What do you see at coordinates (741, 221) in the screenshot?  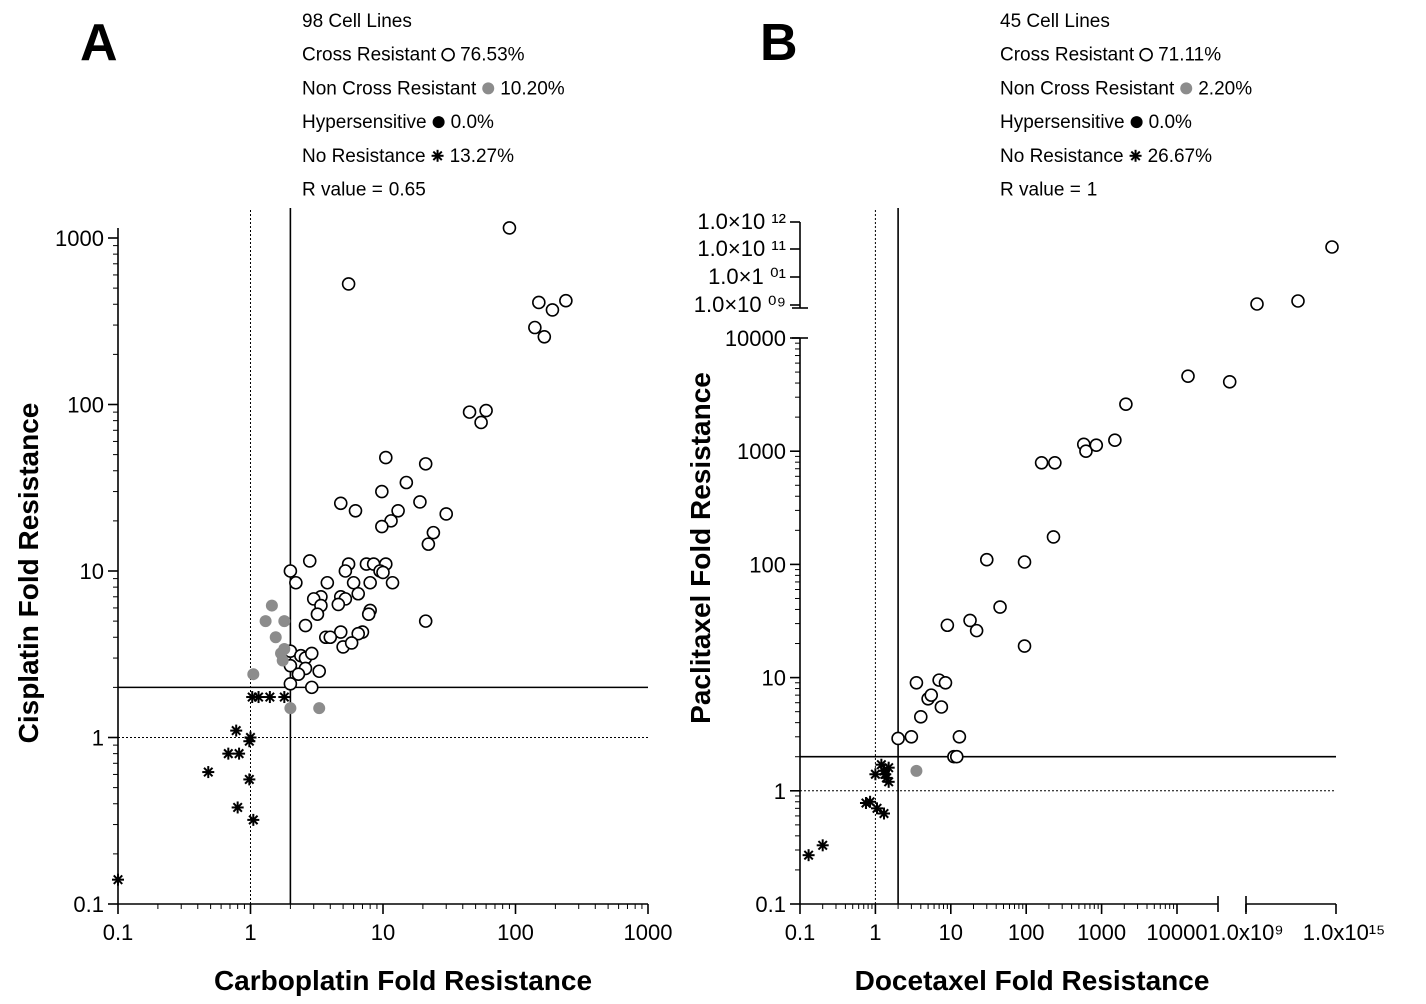 I see `y-tick-label-upper: 1.0×10 ¹²` at bounding box center [741, 221].